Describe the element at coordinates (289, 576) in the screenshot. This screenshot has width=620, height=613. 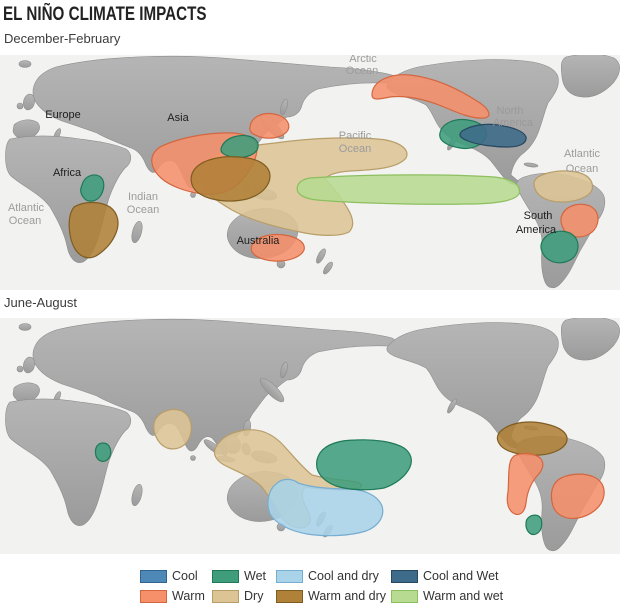
I see `legend-swatch-cool-dry` at that location.